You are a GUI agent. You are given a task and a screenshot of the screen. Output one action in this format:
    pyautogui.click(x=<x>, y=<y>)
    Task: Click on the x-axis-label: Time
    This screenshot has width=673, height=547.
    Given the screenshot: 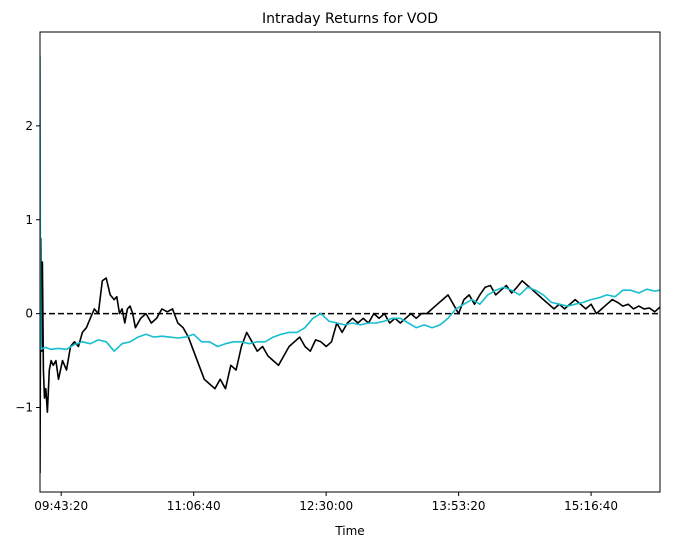 What is the action you would take?
    pyautogui.click(x=349, y=531)
    